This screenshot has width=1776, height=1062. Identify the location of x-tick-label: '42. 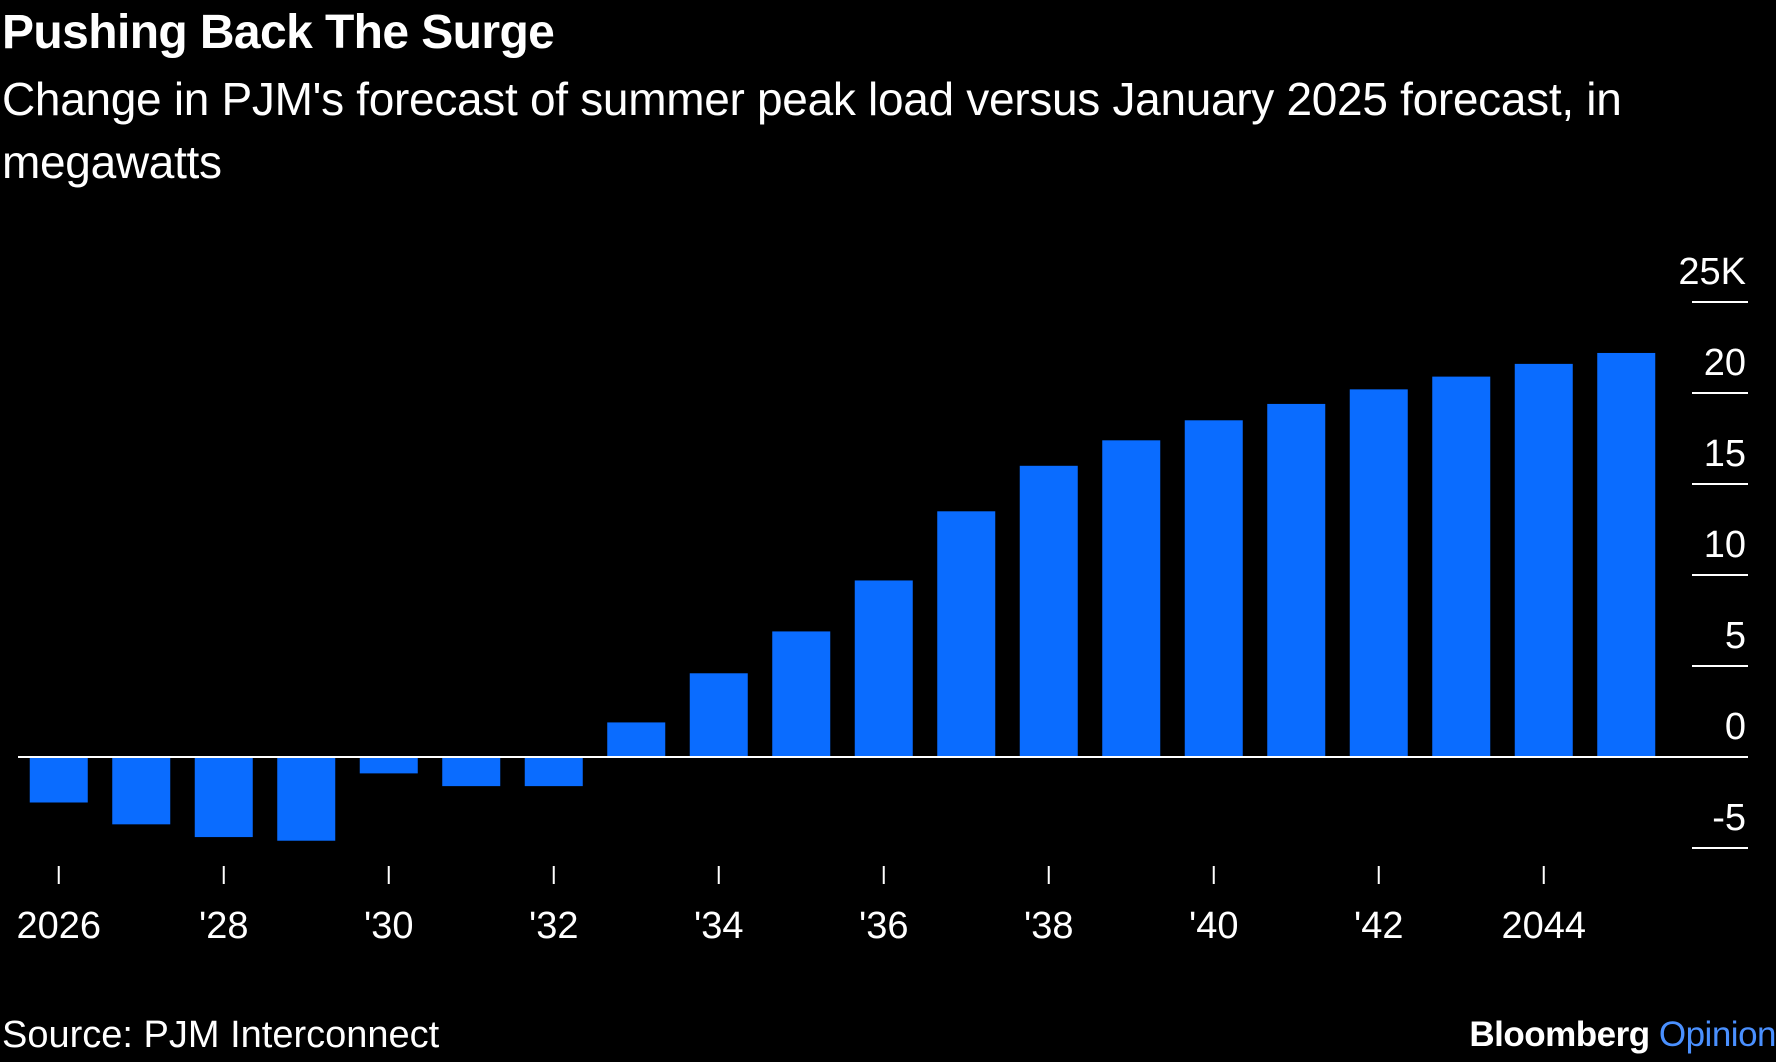
(1379, 926).